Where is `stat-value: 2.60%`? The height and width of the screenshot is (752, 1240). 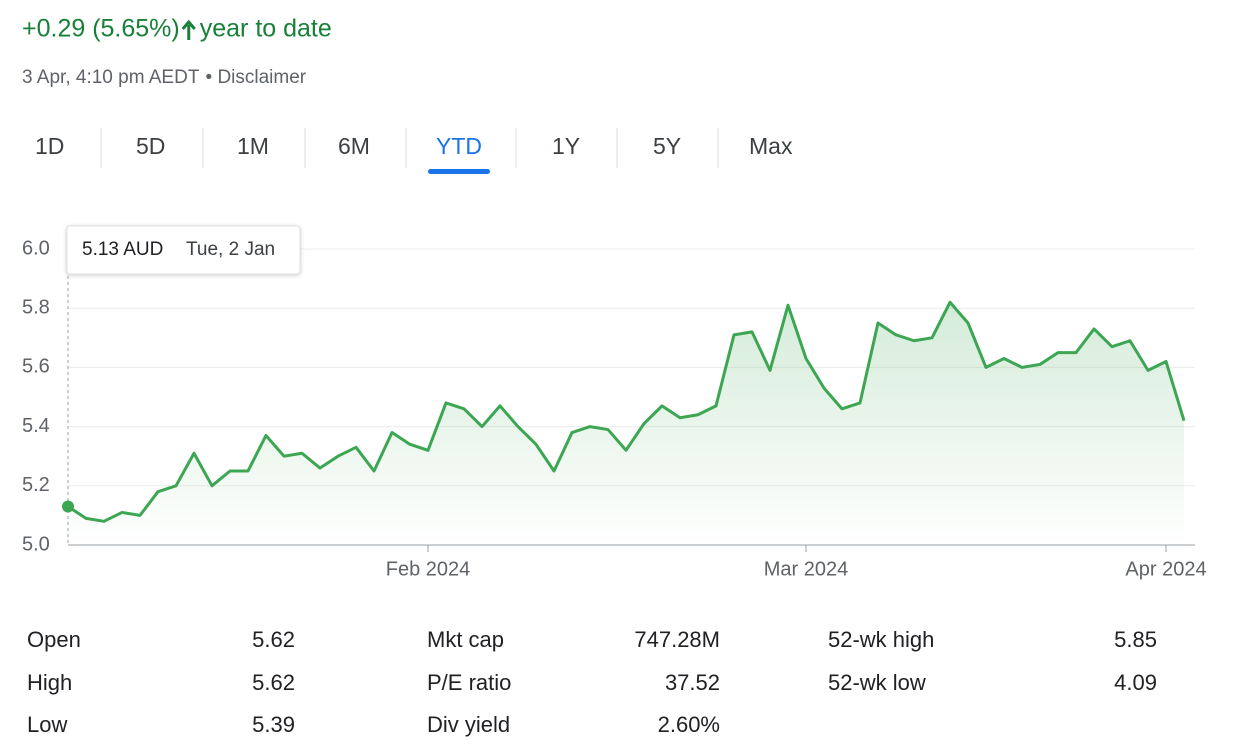 stat-value: 2.60% is located at coordinates (689, 724).